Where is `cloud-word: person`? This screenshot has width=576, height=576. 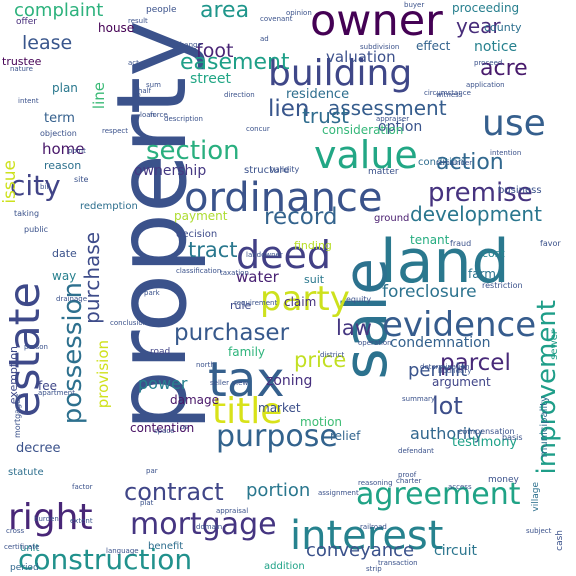
cloud-word: person is located at coordinates (36, 347).